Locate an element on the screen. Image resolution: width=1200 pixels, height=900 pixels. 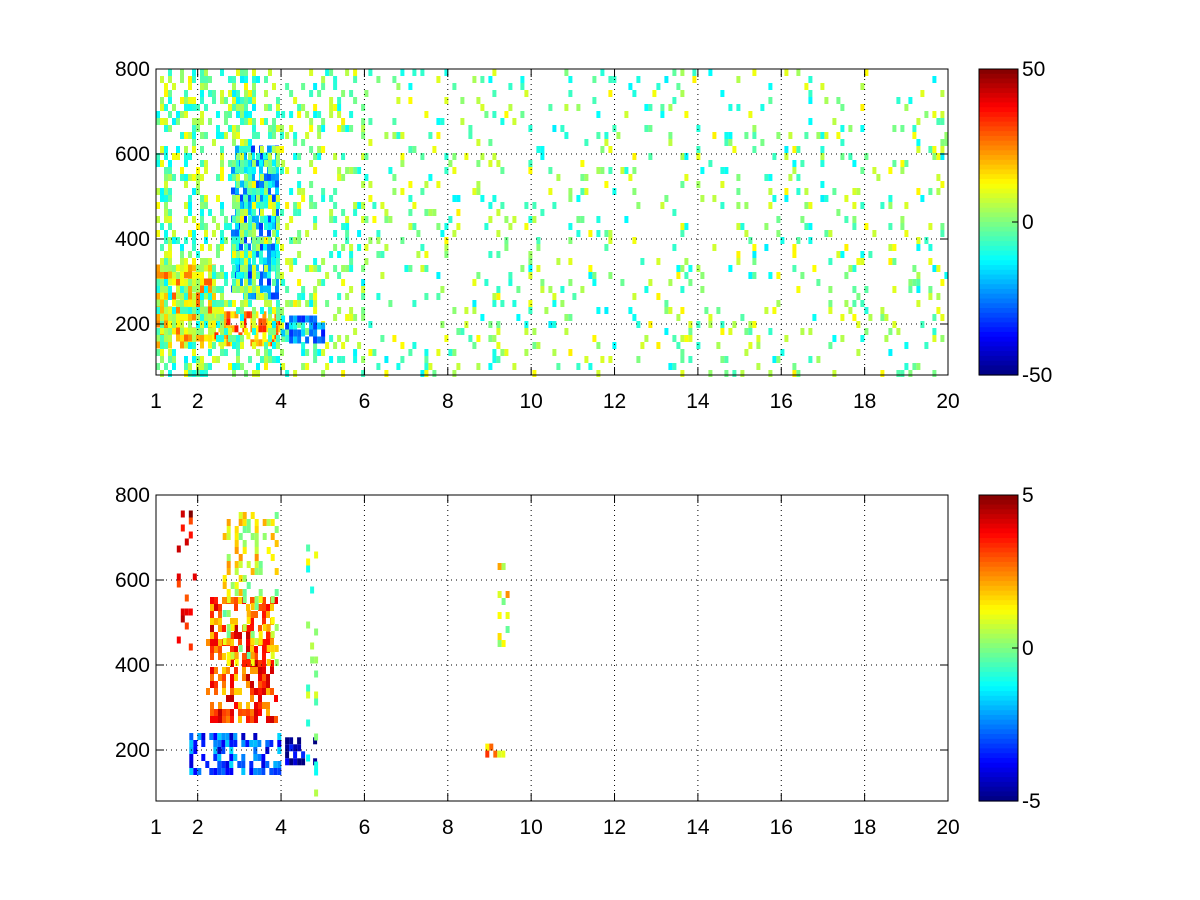
colorbar-tick-label: 50 is located at coordinates (1033, 69).